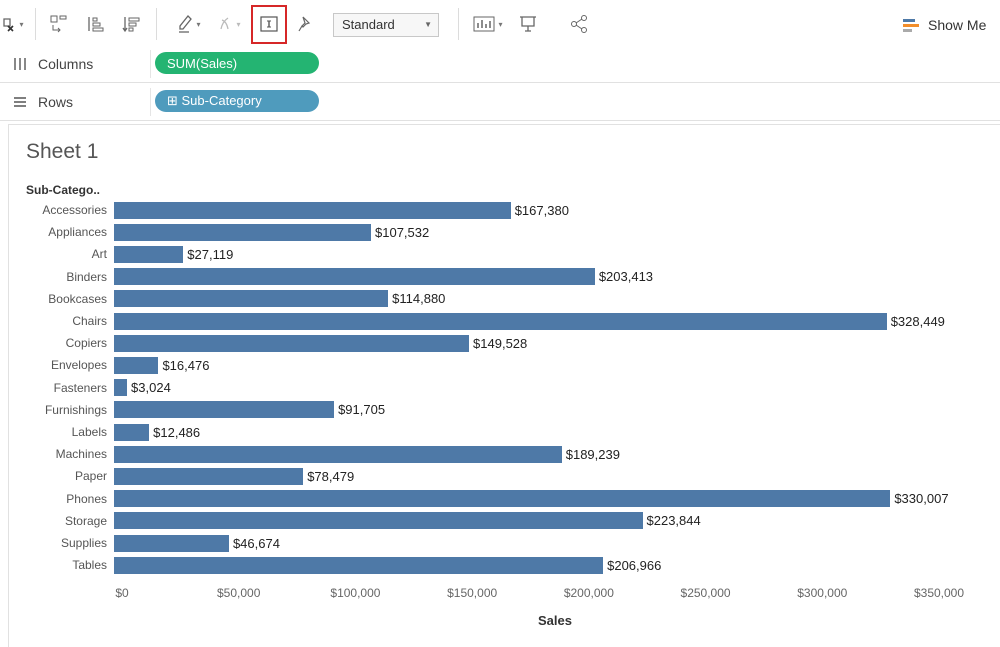 This screenshot has height=647, width=1000. Describe the element at coordinates (355, 593) in the screenshot. I see `x-tick-label: $100,000` at that location.